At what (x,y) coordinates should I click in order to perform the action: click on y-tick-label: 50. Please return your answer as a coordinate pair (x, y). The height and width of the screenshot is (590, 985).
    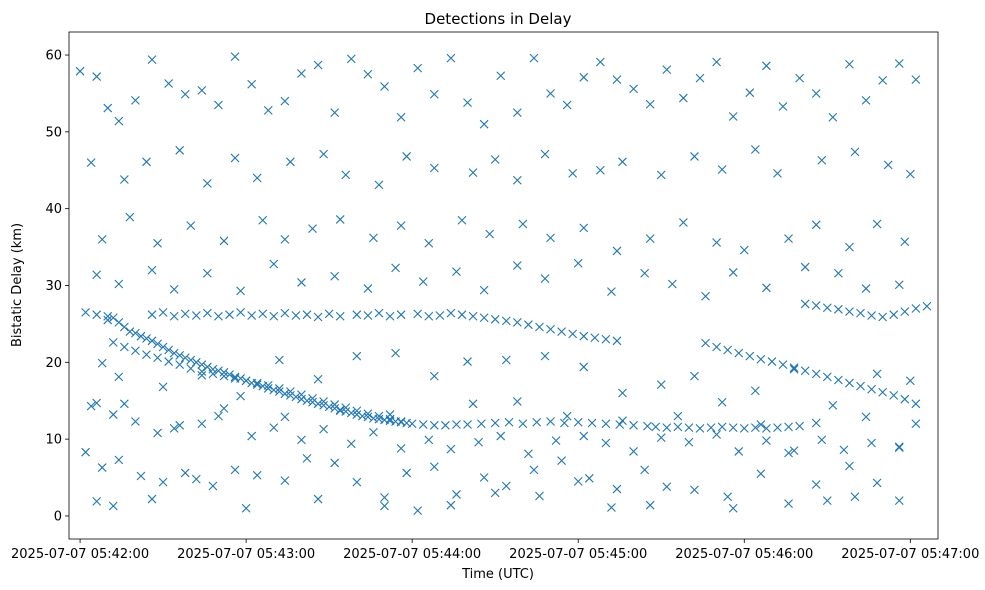
    Looking at the image, I should click on (53, 132).